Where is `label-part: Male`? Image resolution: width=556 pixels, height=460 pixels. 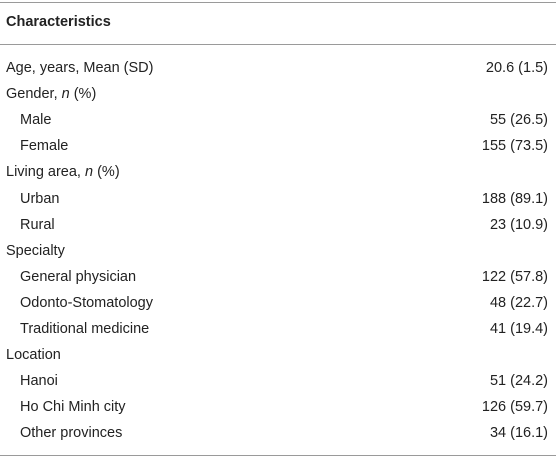 label-part: Male is located at coordinates (36, 120).